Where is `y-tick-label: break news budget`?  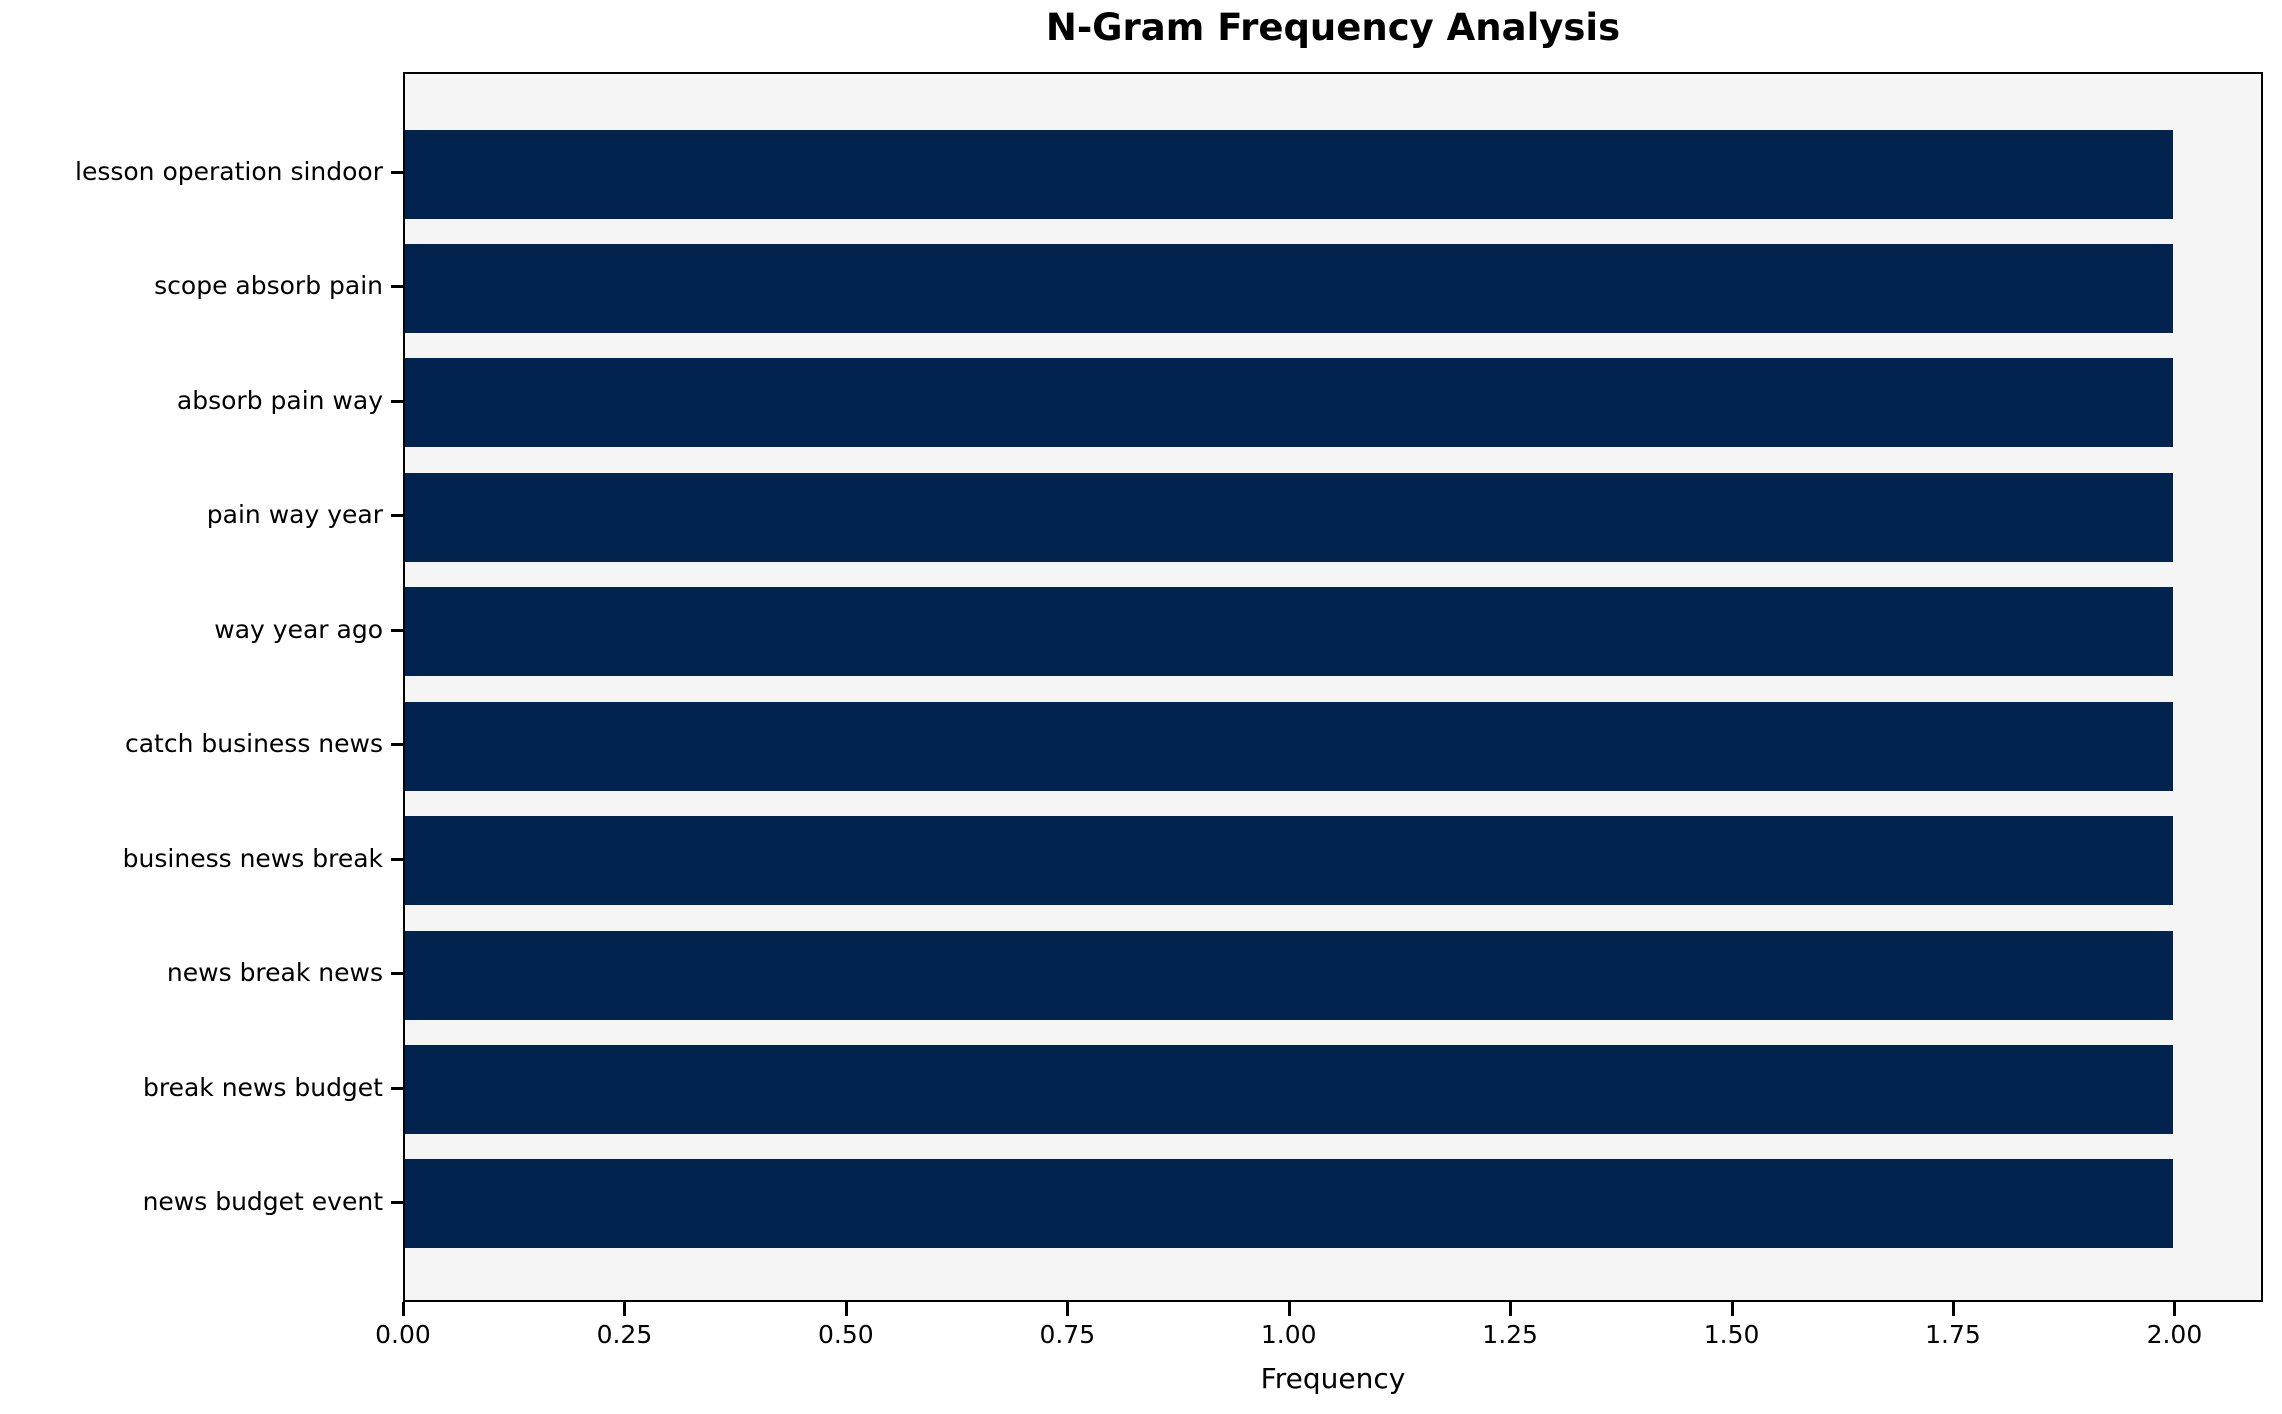 y-tick-label: break news budget is located at coordinates (262, 1087).